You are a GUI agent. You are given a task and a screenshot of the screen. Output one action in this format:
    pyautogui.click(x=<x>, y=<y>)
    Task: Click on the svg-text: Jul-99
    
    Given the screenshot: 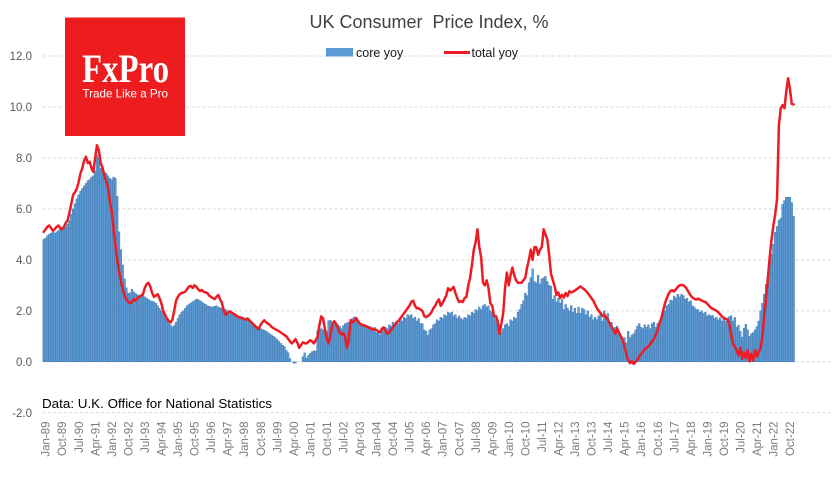 What is the action you would take?
    pyautogui.click(x=278, y=437)
    